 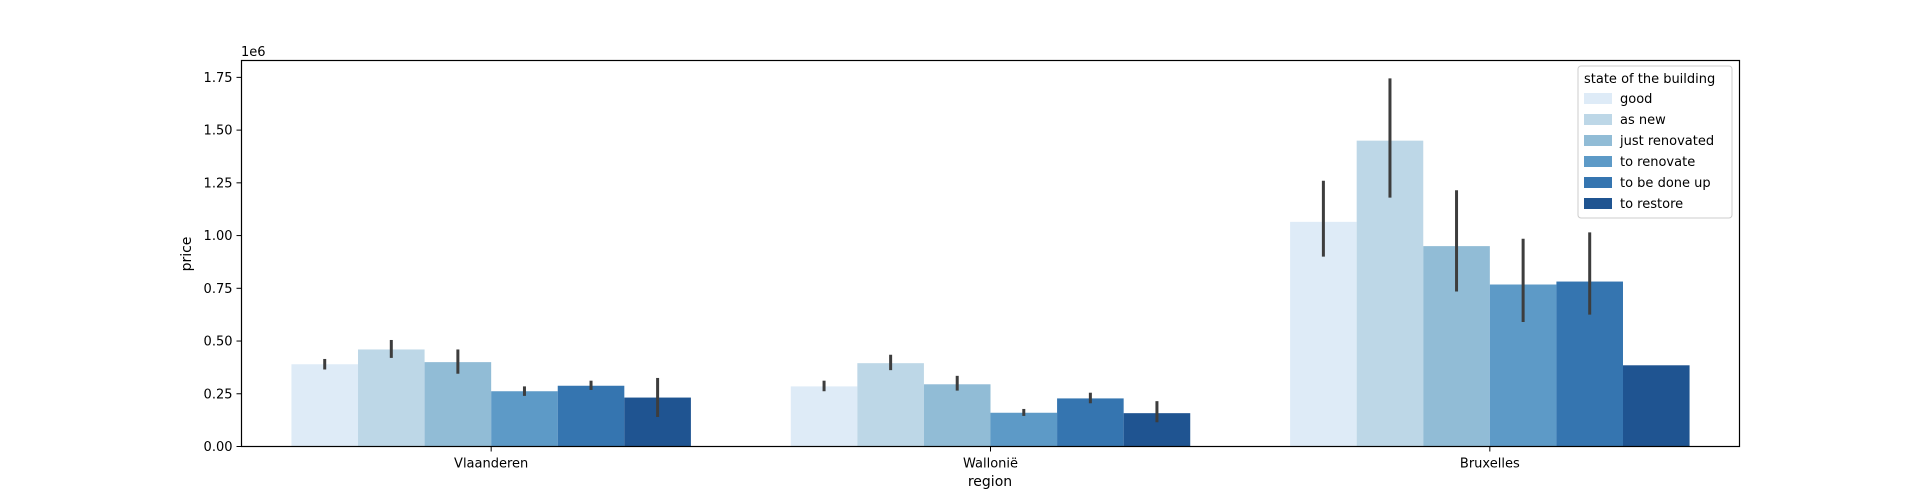 What do you see at coordinates (223, 263) in the screenshot?
I see `y-axis: 0.00 0.25 0.50 0.75 1.00 1.25 1.50 1.75` at bounding box center [223, 263].